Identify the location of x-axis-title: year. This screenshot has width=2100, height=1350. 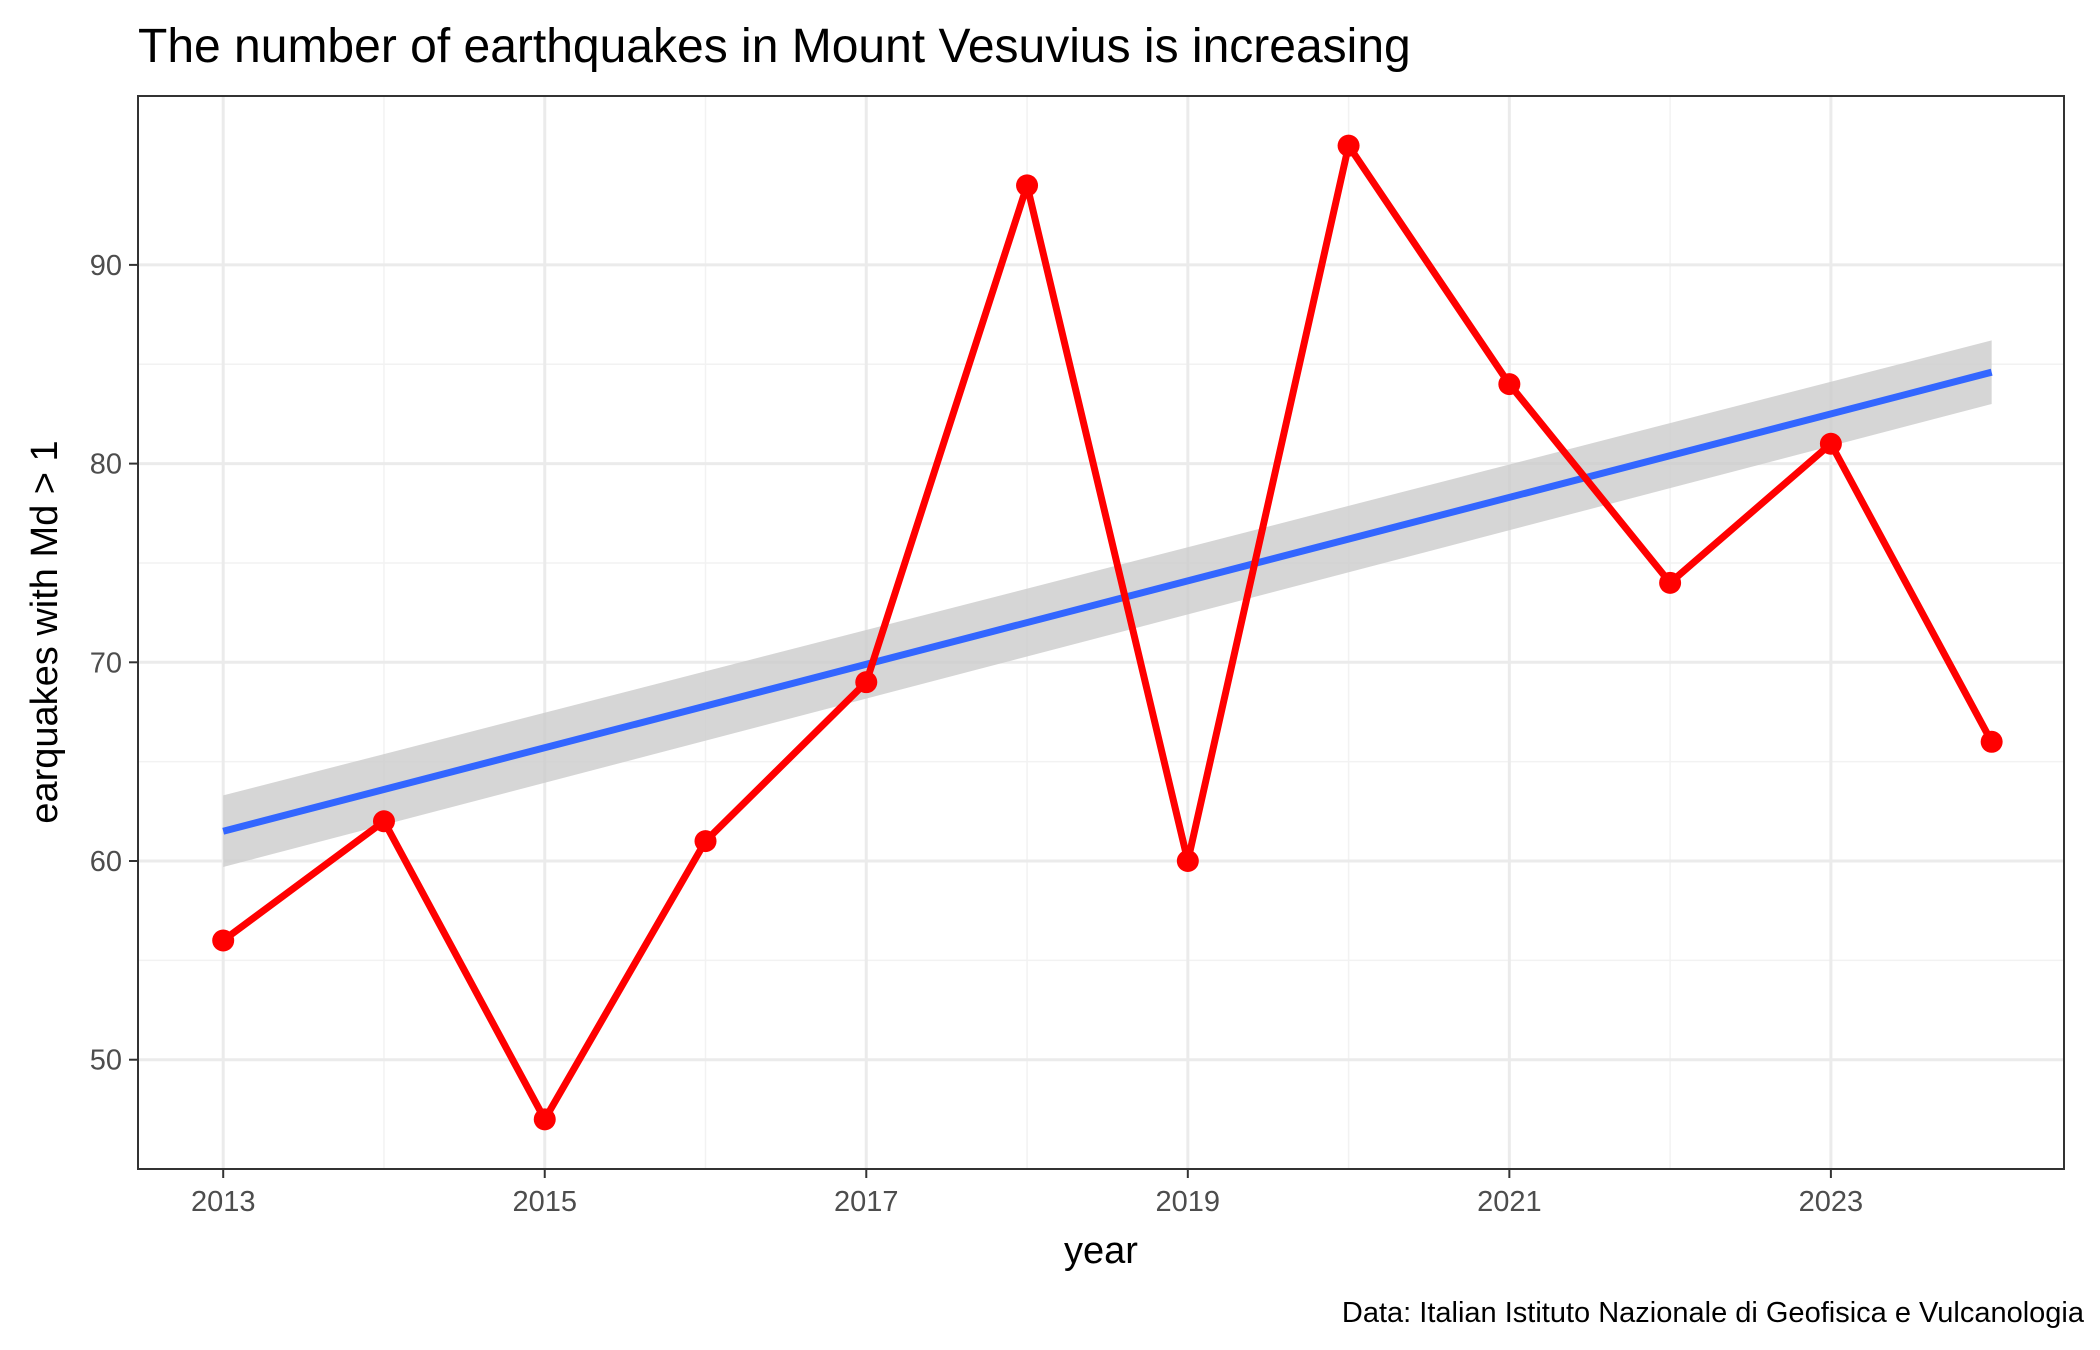
(1101, 1251).